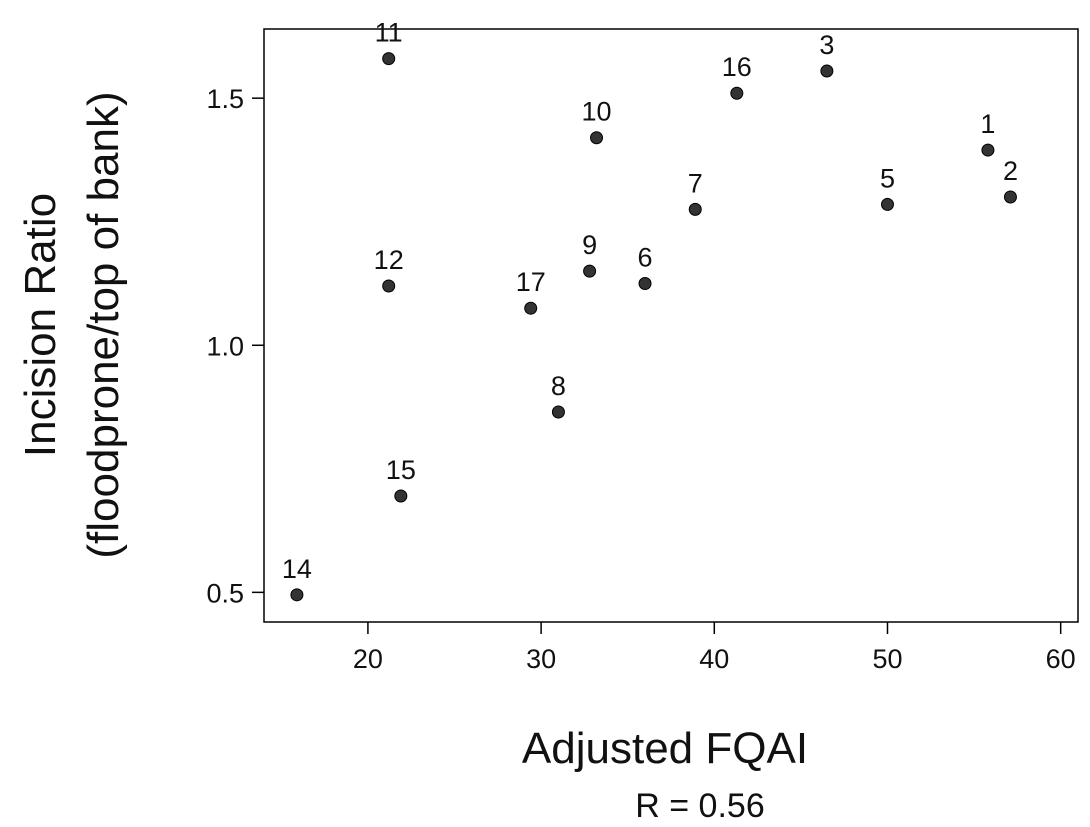 The width and height of the screenshot is (1090, 827). I want to click on x-tick-label: 30, so click(541, 659).